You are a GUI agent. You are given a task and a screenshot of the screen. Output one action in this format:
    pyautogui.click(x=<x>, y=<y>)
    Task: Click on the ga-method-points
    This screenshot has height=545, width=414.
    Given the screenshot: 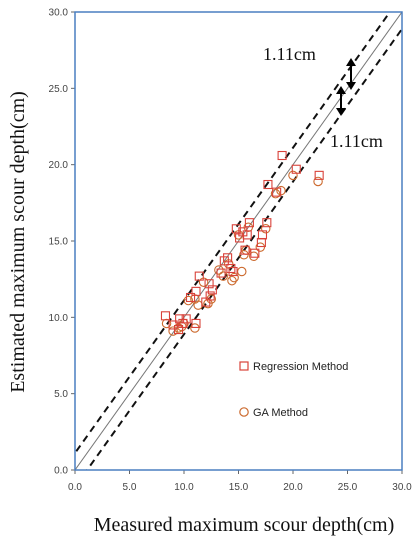 What is the action you would take?
    pyautogui.click(x=242, y=253)
    